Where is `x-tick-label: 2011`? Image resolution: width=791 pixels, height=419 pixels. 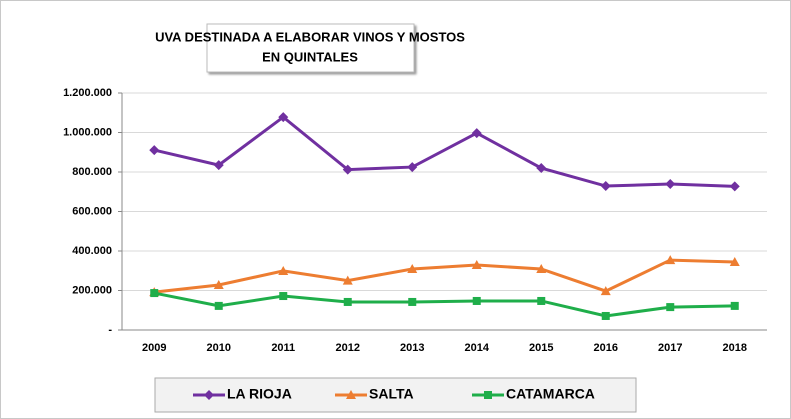
x-tick-label: 2011 is located at coordinates (283, 348).